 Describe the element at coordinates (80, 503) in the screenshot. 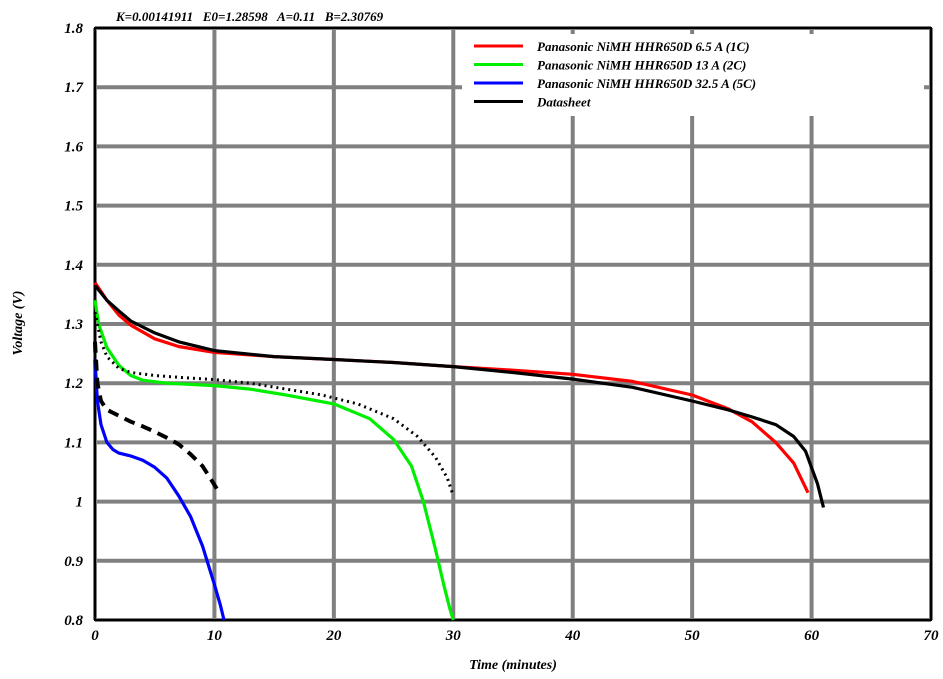

I see `y-tick-label: 1` at that location.